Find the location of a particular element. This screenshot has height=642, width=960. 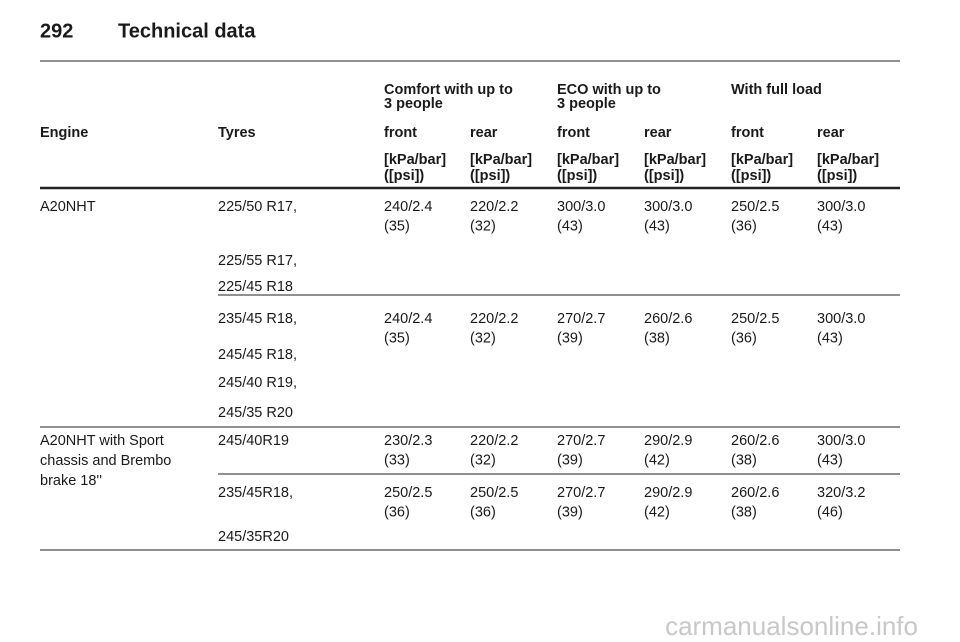

pressure: 230/2.3 is located at coordinates (408, 441).